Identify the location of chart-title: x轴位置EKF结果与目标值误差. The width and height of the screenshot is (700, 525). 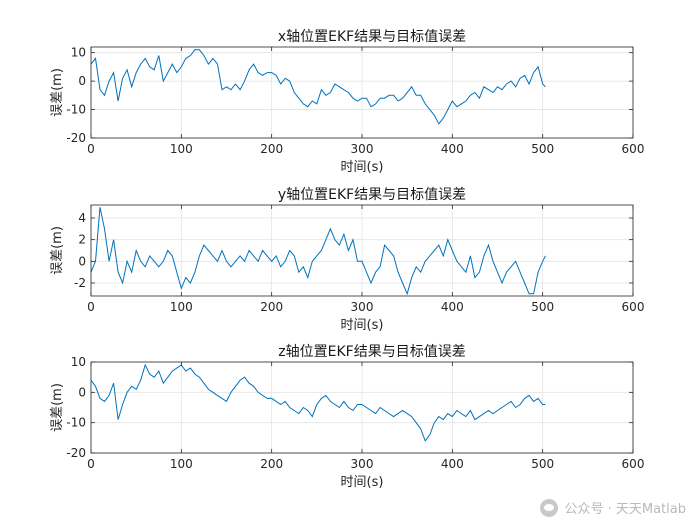
(372, 37).